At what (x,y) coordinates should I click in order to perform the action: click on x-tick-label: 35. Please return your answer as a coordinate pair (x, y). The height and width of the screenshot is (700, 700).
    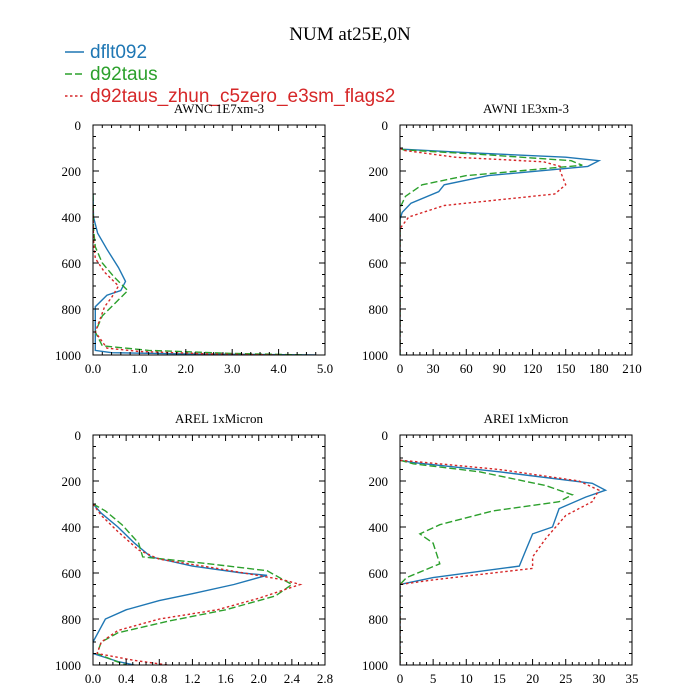
    Looking at the image, I should click on (632, 678).